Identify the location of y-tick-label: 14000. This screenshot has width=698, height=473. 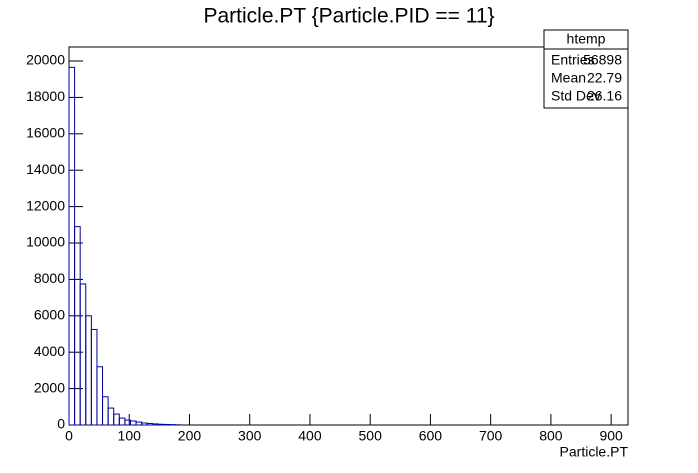
(45, 169).